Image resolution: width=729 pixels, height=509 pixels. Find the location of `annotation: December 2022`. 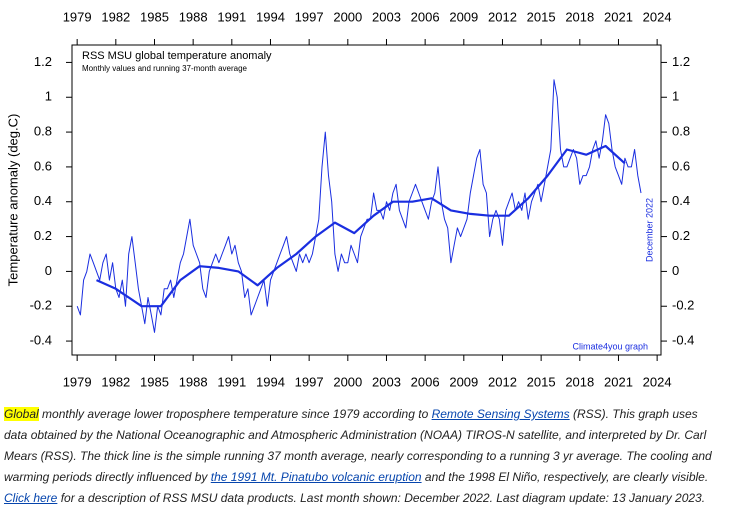

annotation: December 2022 is located at coordinates (649, 230).